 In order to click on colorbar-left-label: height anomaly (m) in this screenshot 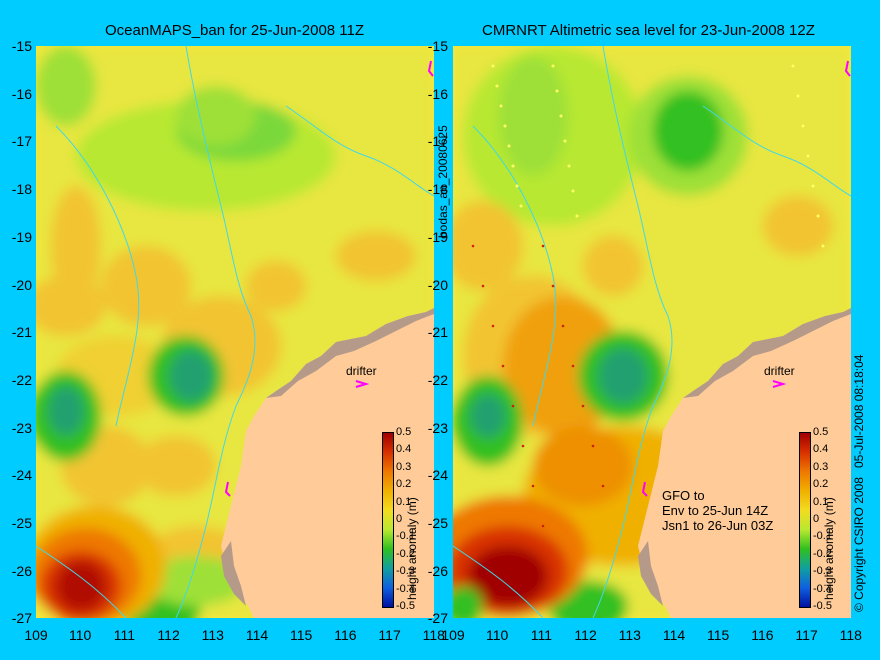, I will do `click(412, 548)`.